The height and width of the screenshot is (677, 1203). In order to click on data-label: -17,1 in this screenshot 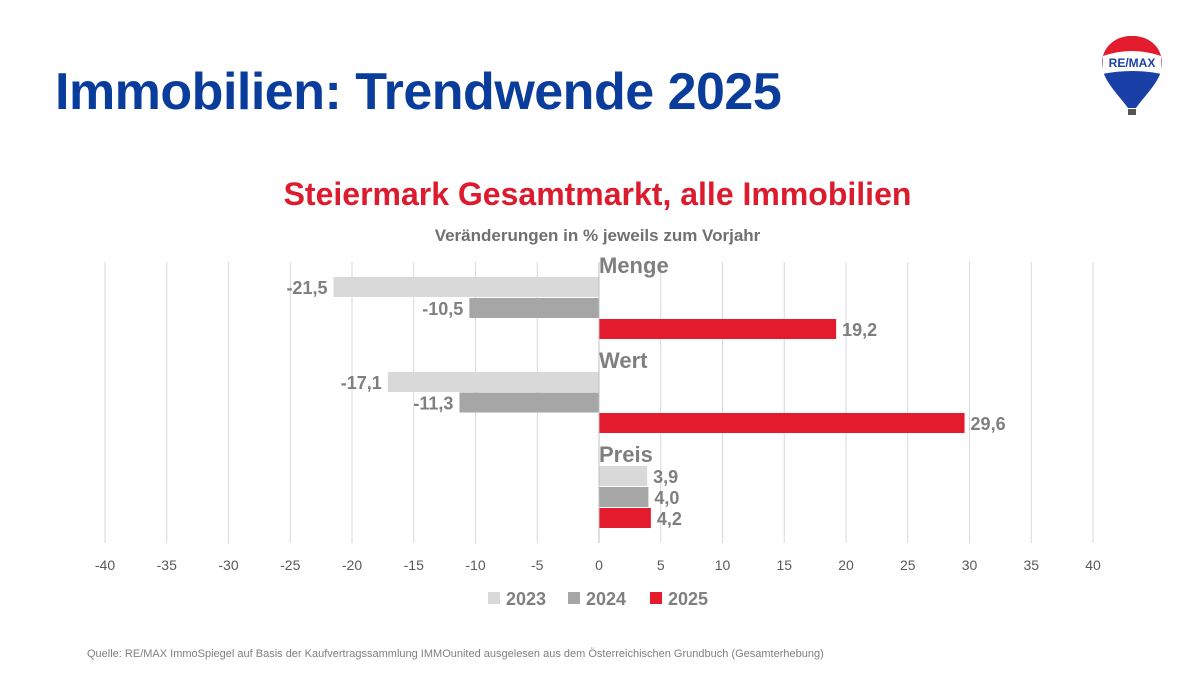, I will do `click(361, 383)`.